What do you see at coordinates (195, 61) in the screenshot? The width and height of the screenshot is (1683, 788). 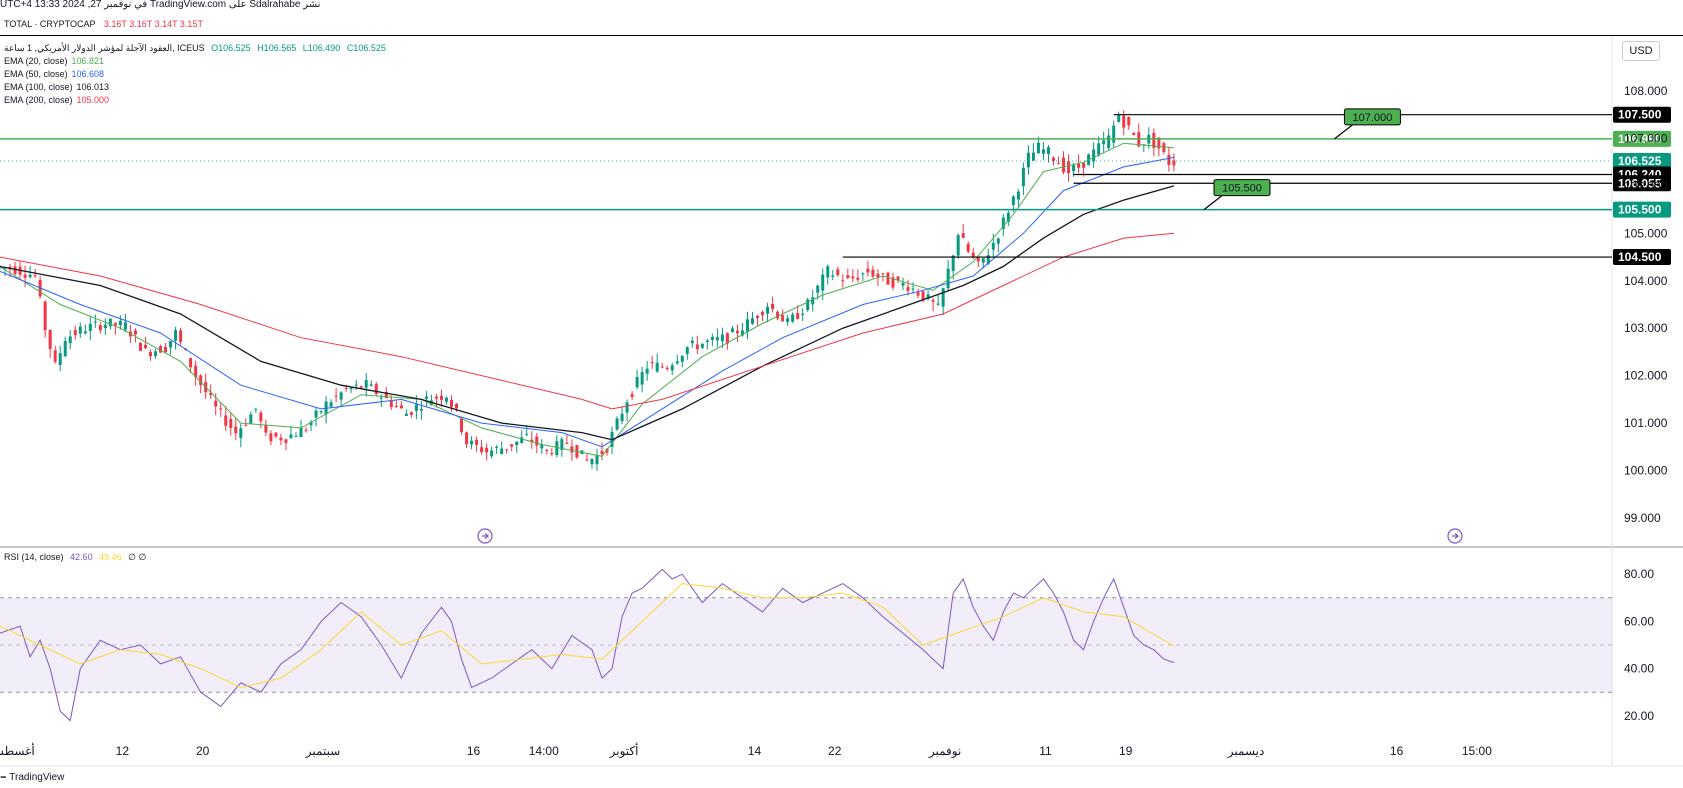 I see `ema20-legend: EMA (20, close) 106.821` at bounding box center [195, 61].